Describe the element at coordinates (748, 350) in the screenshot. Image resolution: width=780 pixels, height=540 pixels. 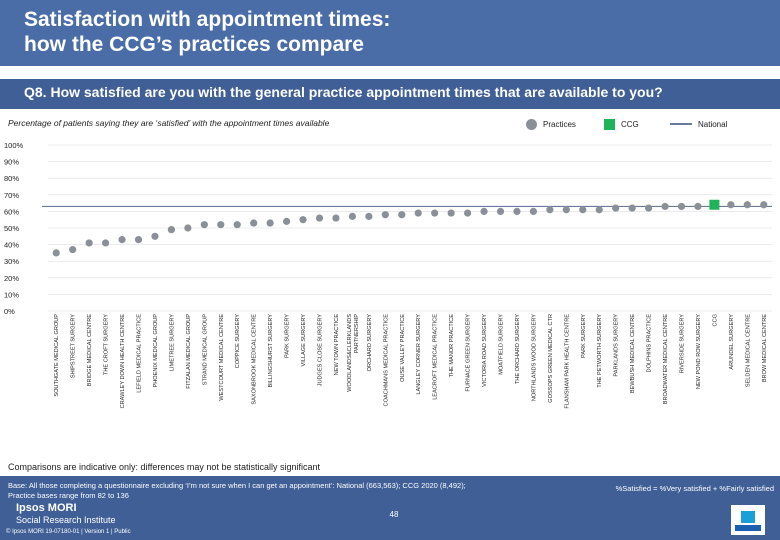
I see `x-category-label: SELDEN MEDICAL CENTRE` at that location.